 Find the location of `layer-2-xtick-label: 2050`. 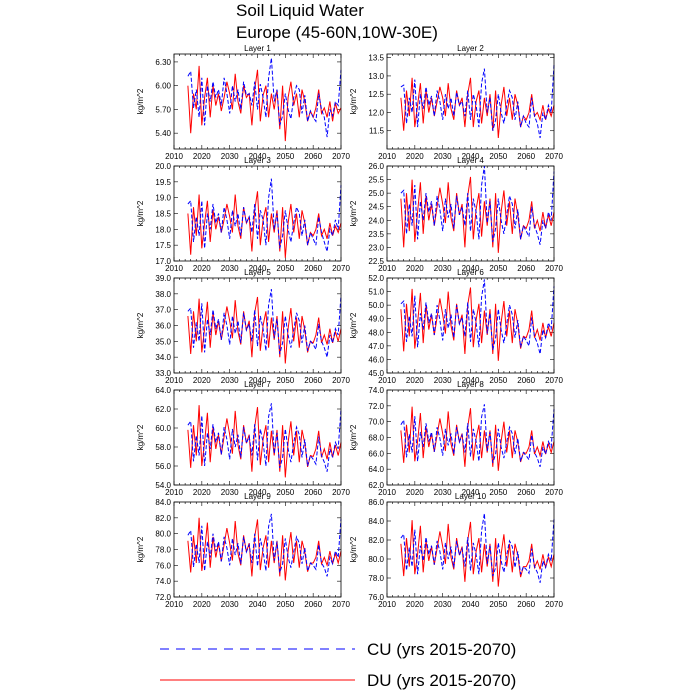

layer-2-xtick-label: 2050 is located at coordinates (498, 156).